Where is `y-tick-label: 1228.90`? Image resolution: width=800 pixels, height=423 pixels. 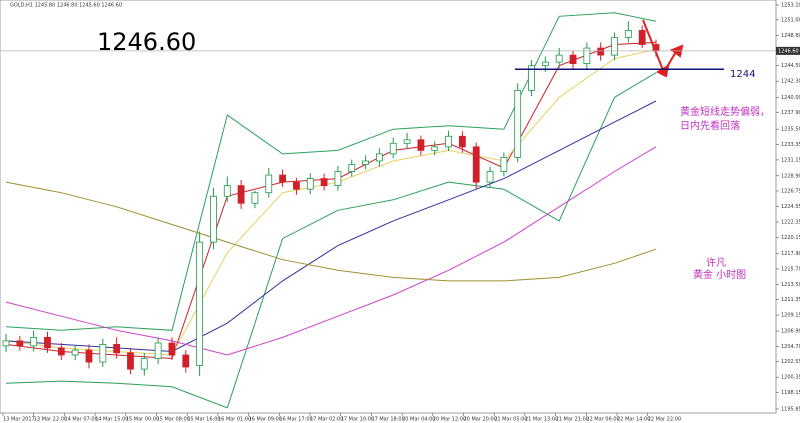 y-tick-label: 1228.90 is located at coordinates (790, 176).